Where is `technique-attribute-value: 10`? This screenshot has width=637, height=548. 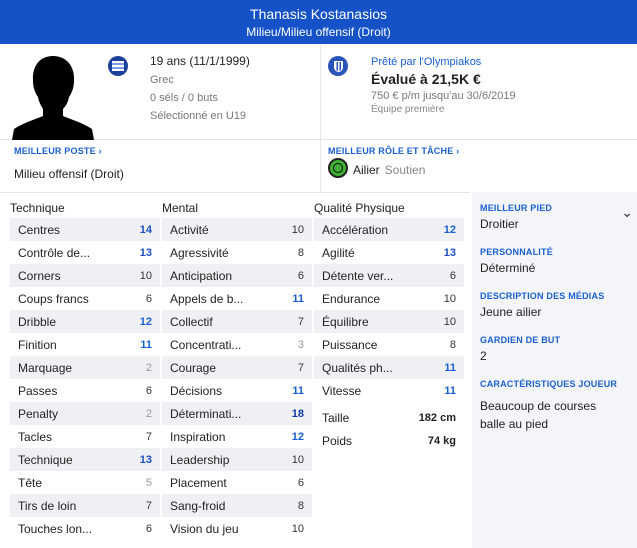 technique-attribute-value: 10 is located at coordinates (145, 275).